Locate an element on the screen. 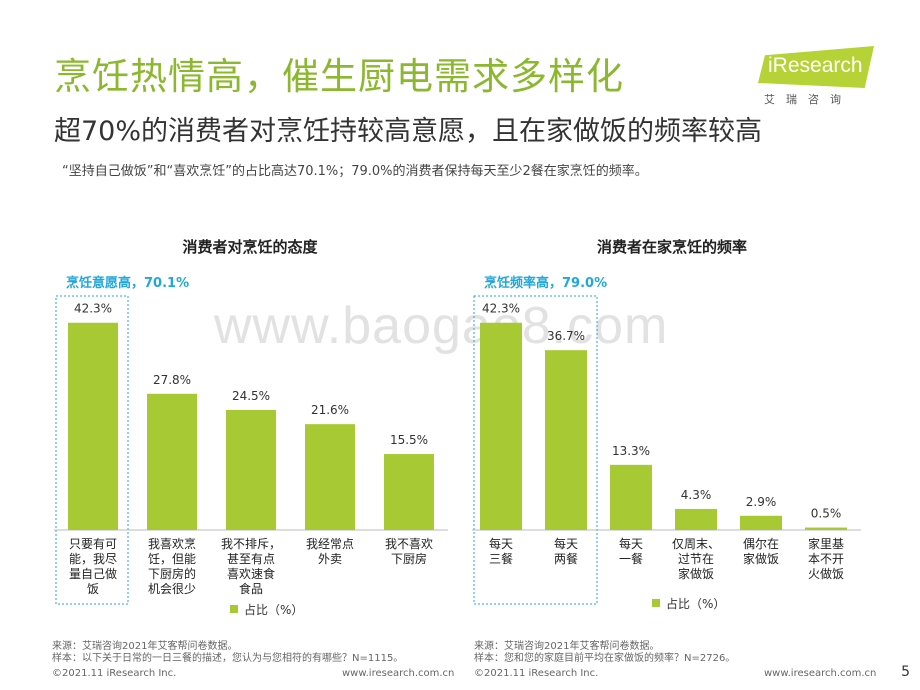 The image size is (920, 690). bar-value-label: 27.8% is located at coordinates (172, 380).